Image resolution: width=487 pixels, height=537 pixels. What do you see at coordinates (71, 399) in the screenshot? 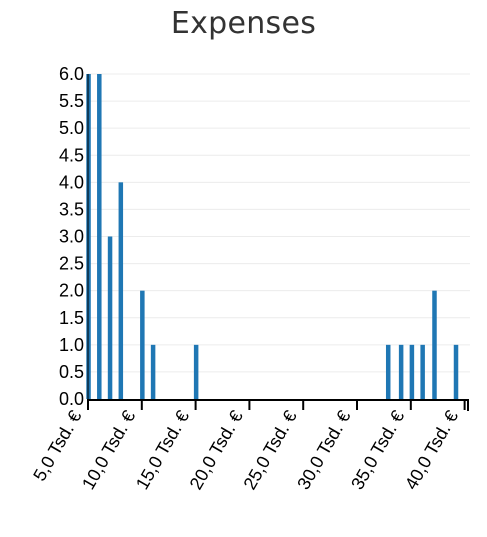
I see `y-tick-label: 0.0` at bounding box center [71, 399].